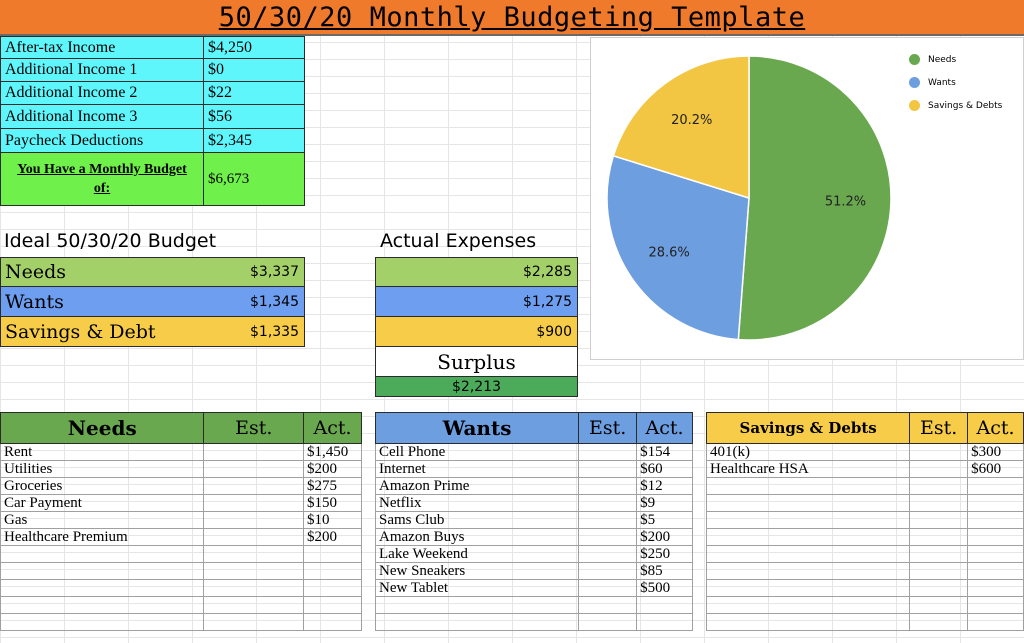 Image resolution: width=1024 pixels, height=643 pixels. I want to click on item-name-cell: Healthcare Premium, so click(102, 537).